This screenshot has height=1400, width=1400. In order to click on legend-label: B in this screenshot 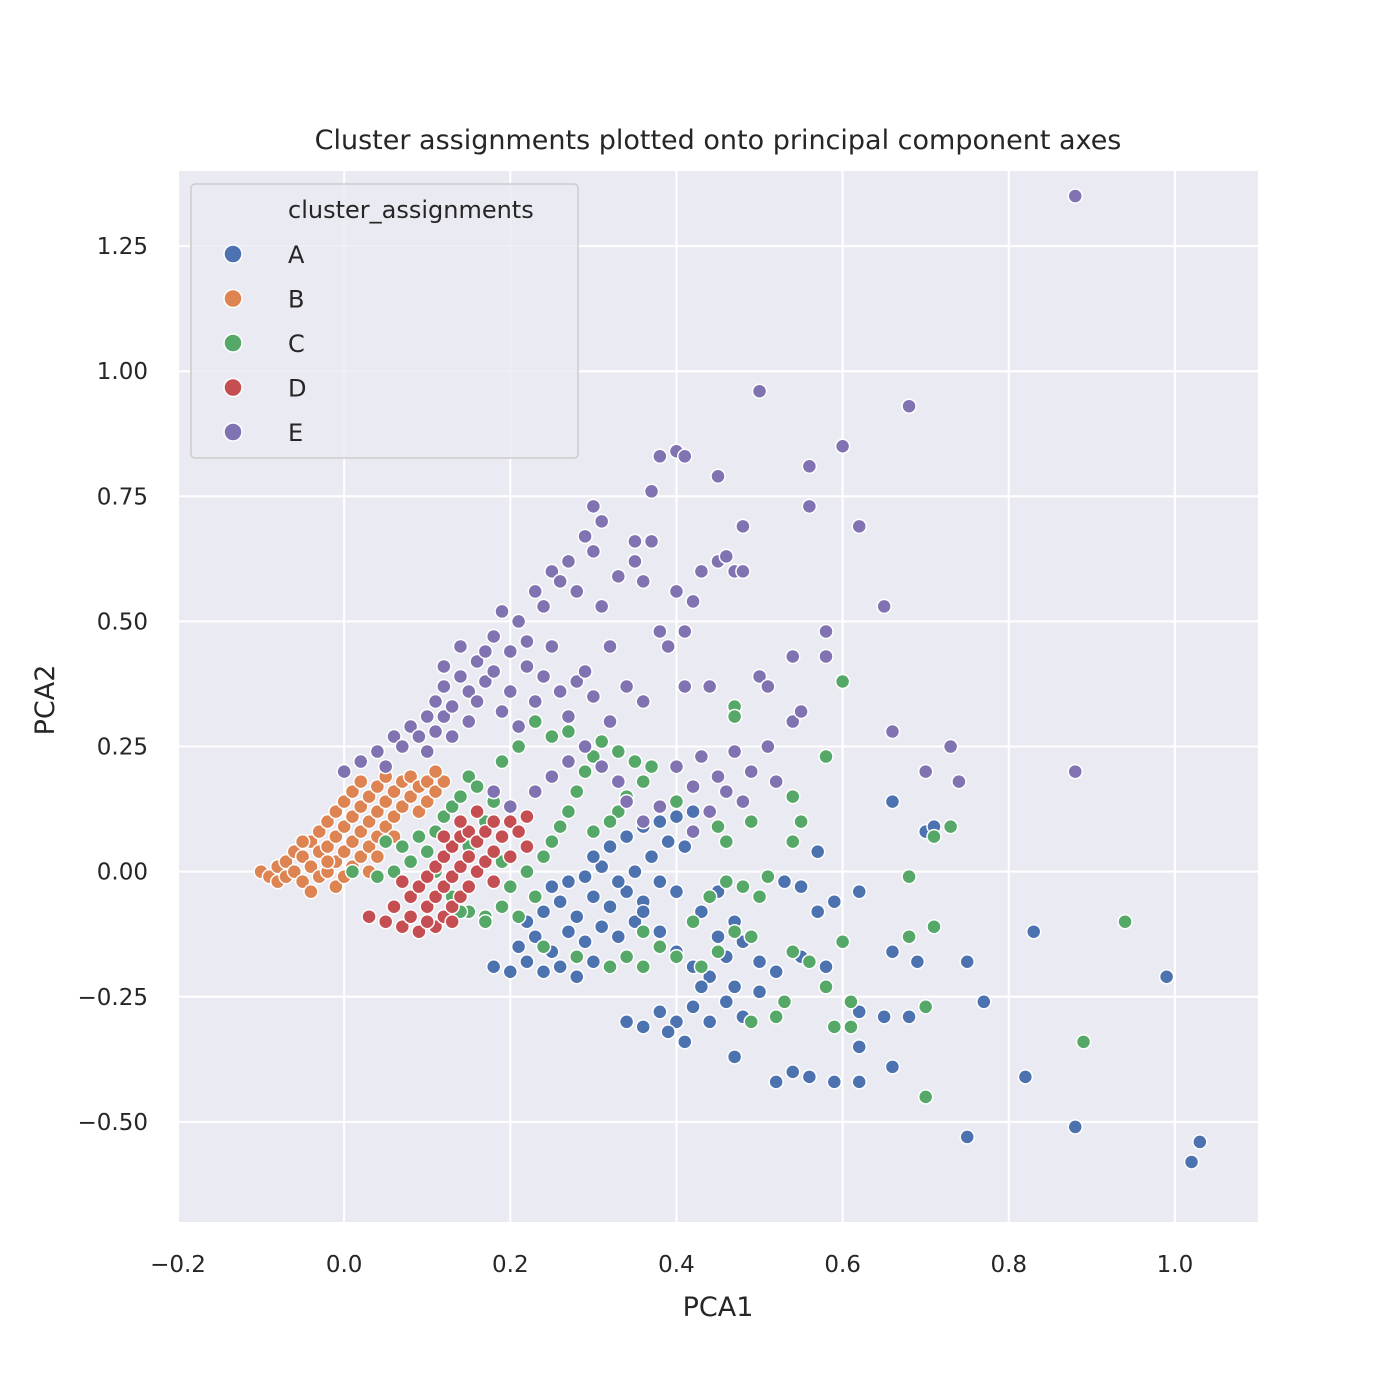, I will do `click(296, 300)`.